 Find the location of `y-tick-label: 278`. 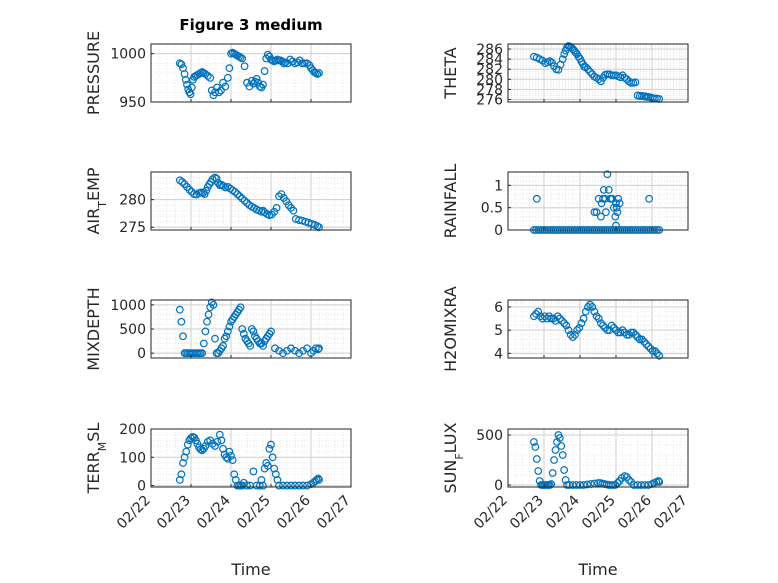

y-tick-label: 278 is located at coordinates (489, 90).